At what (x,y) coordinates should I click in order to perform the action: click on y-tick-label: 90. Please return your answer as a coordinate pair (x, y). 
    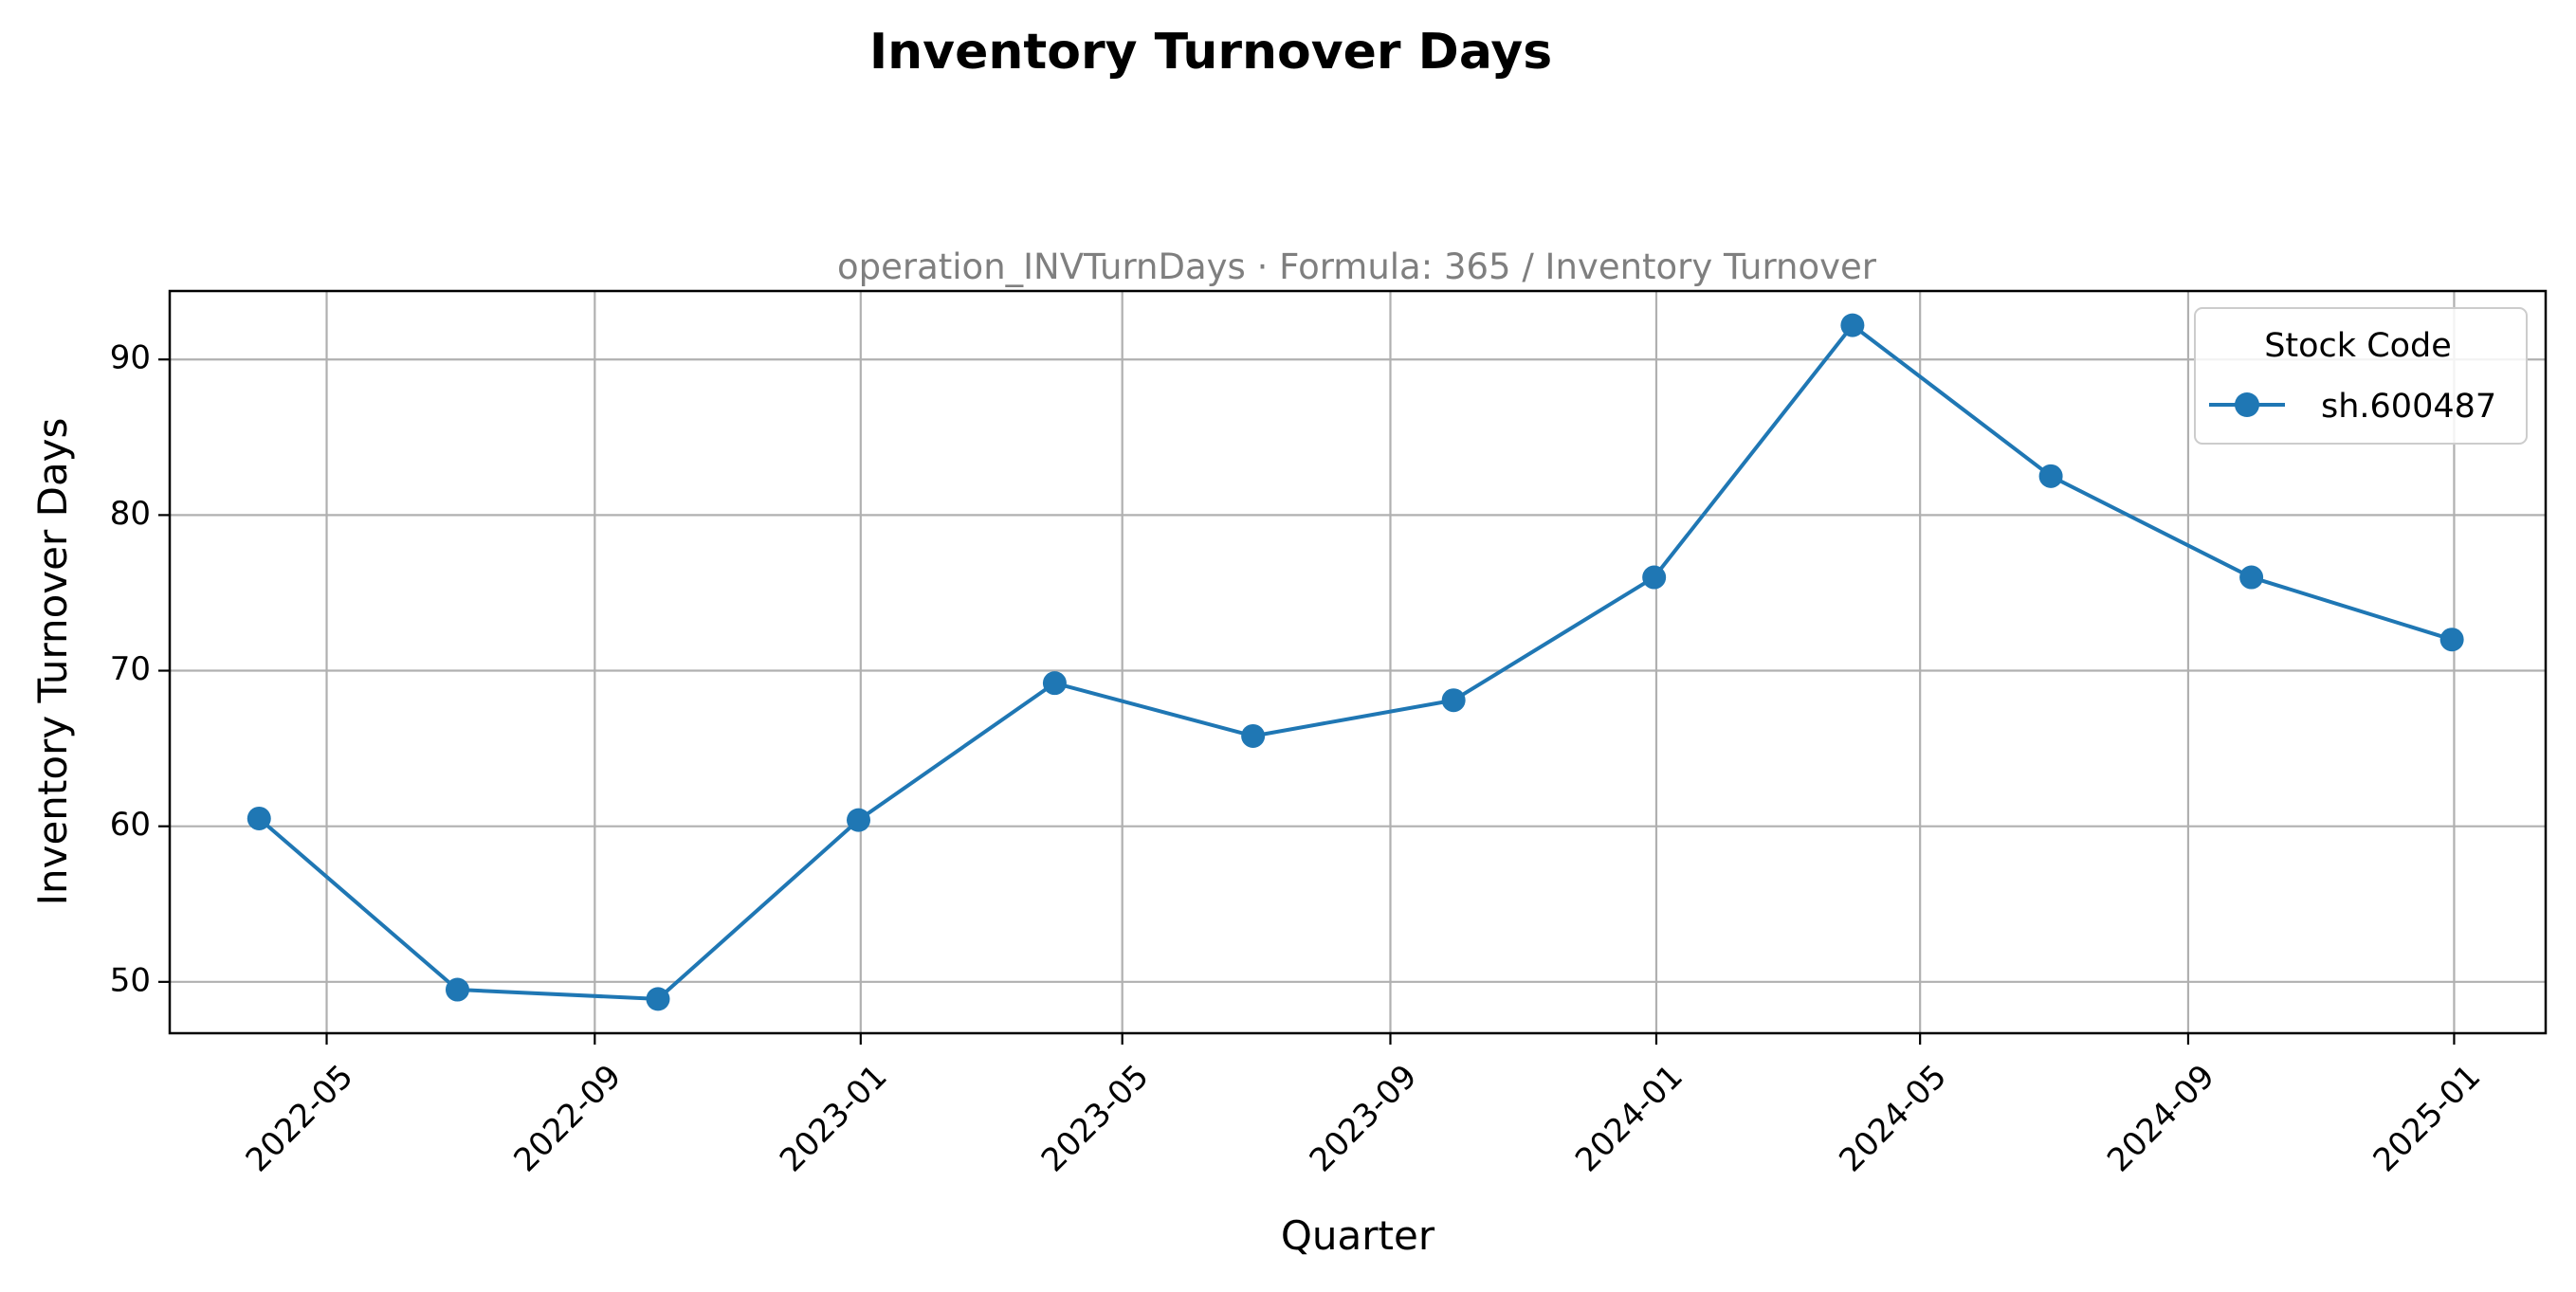
    Looking at the image, I should click on (130, 358).